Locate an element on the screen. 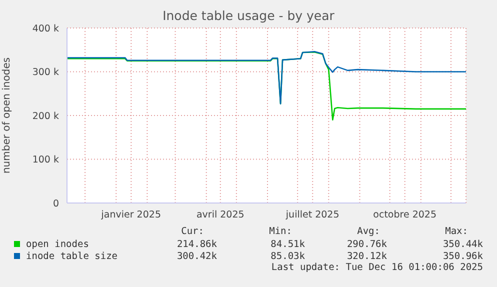 The image size is (497, 287). text: 350.96k is located at coordinates (462, 256).